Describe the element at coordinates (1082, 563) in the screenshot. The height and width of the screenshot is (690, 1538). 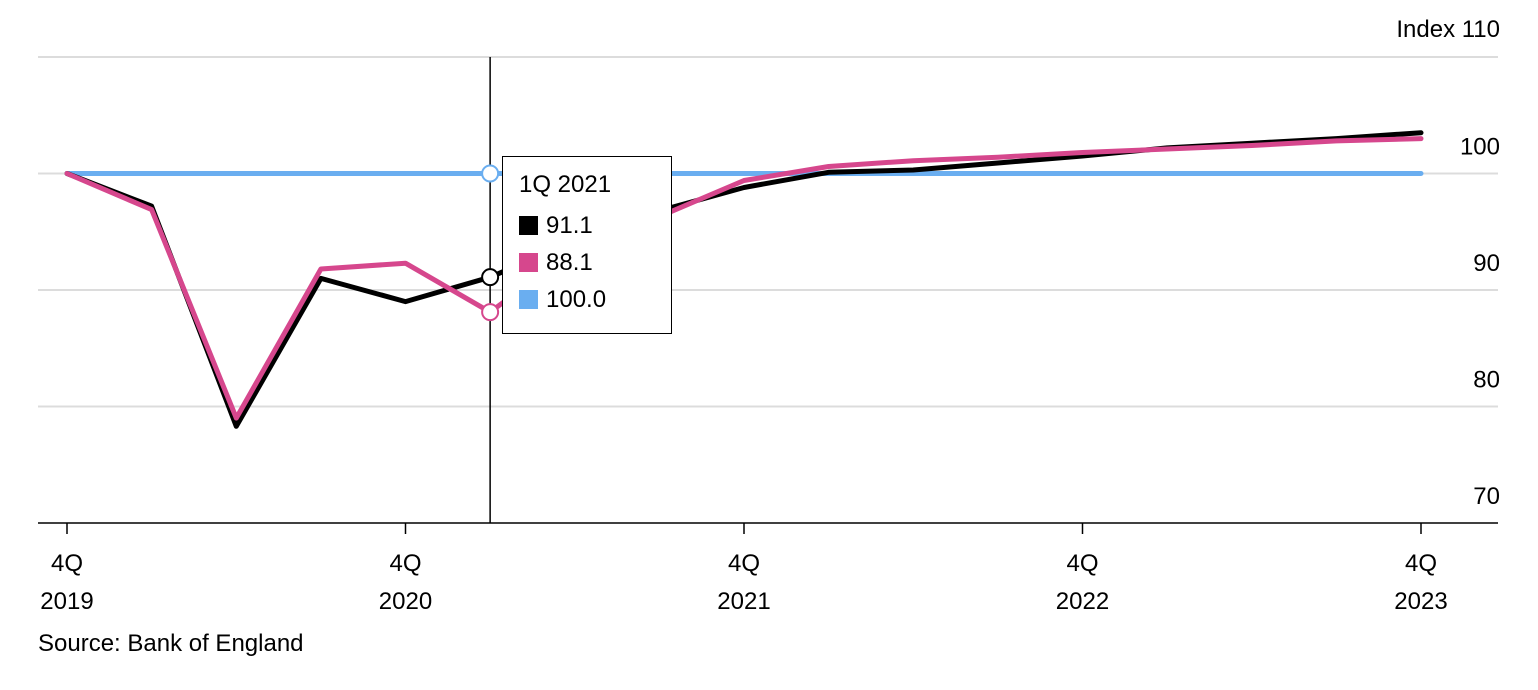
I see `x-tick-label-q-2022: 4Q` at that location.